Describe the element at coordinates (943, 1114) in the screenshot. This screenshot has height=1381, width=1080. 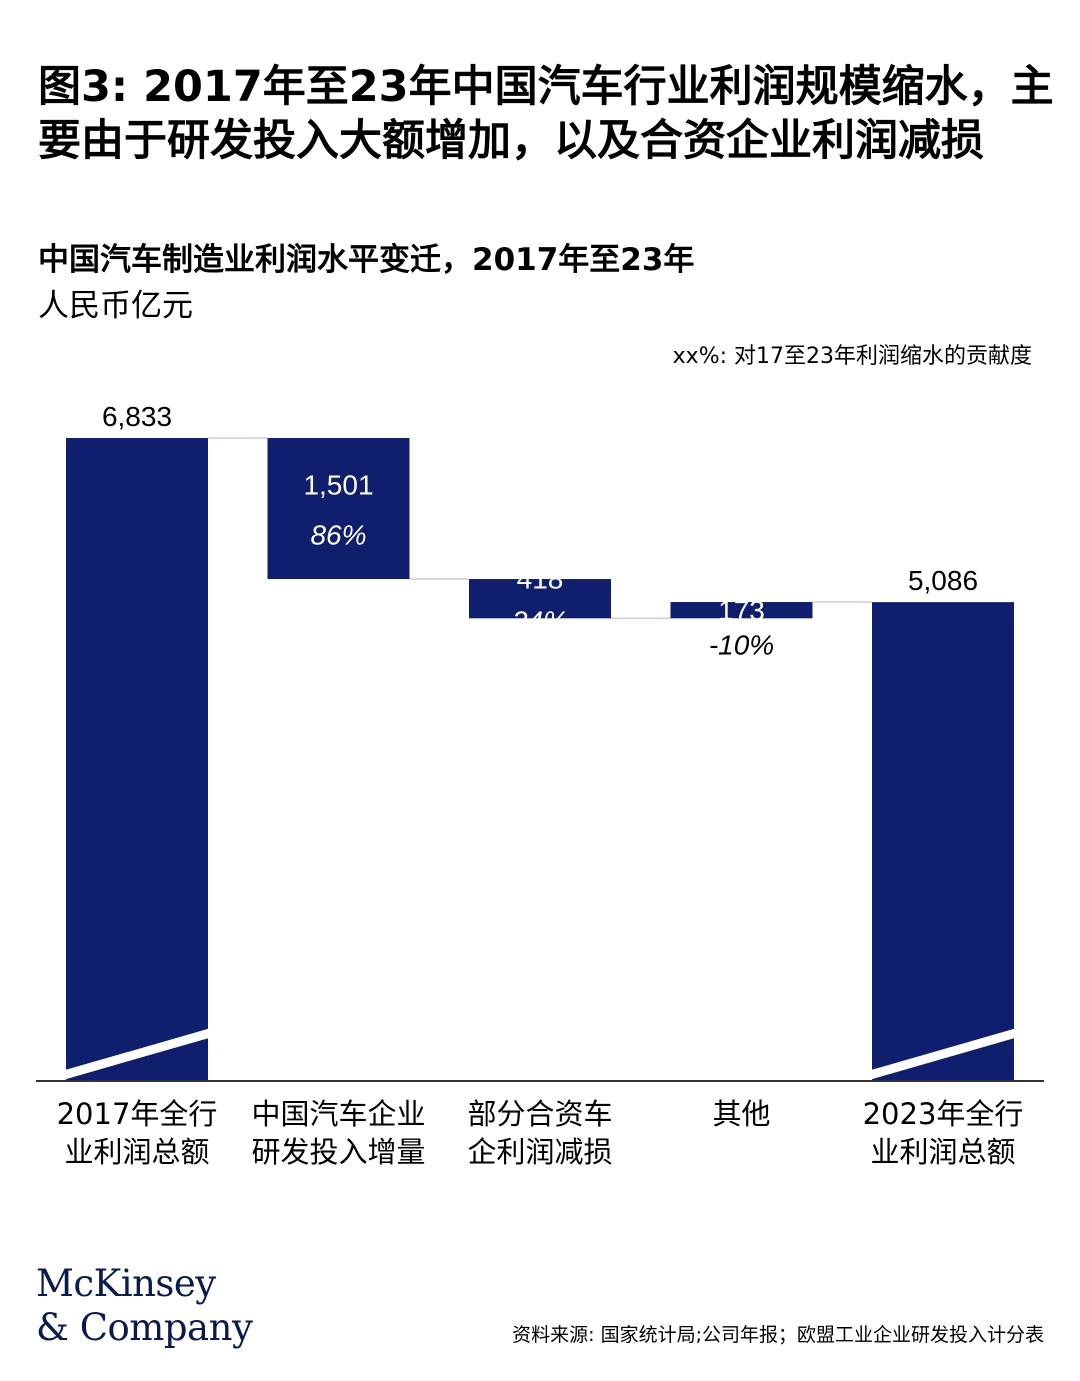
I see `category-label: 2023年全行` at that location.